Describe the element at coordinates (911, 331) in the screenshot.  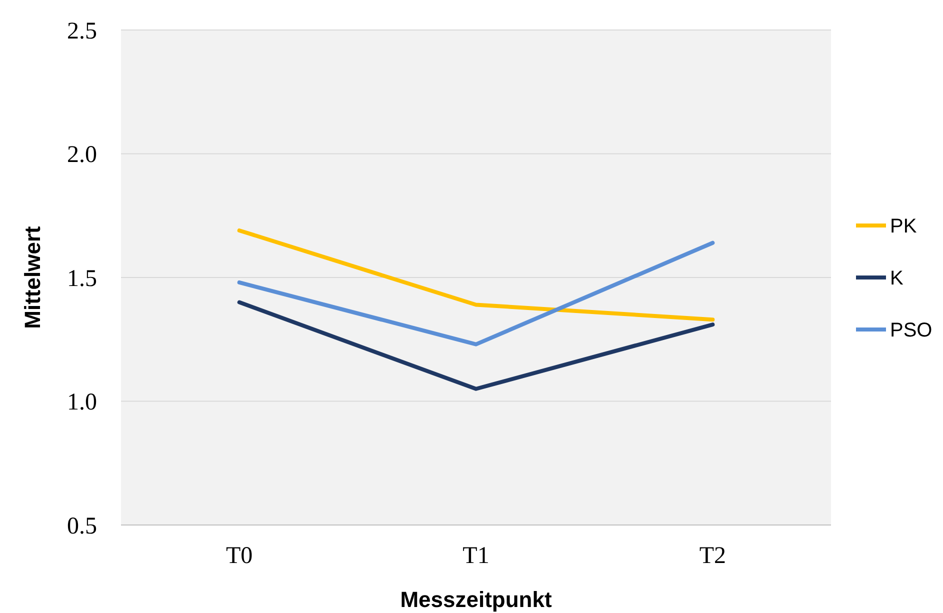
I see `legend-label: PSO` at that location.